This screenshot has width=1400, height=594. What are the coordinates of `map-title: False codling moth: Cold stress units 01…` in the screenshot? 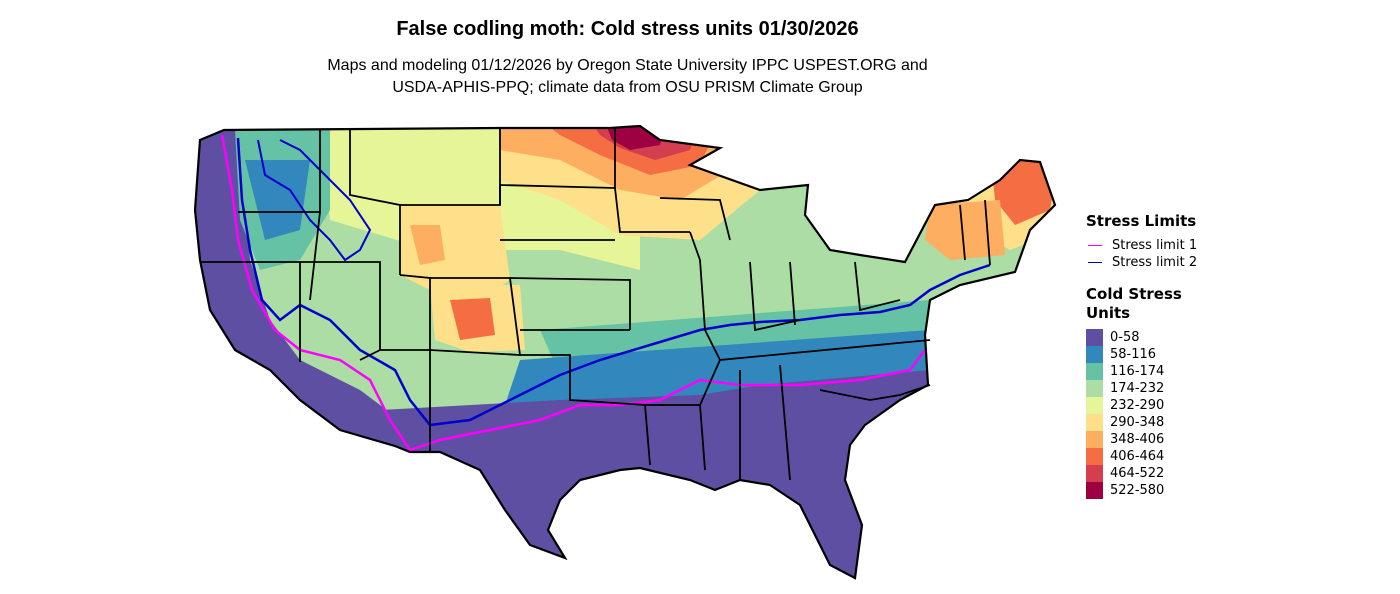 It's located at (627, 29).